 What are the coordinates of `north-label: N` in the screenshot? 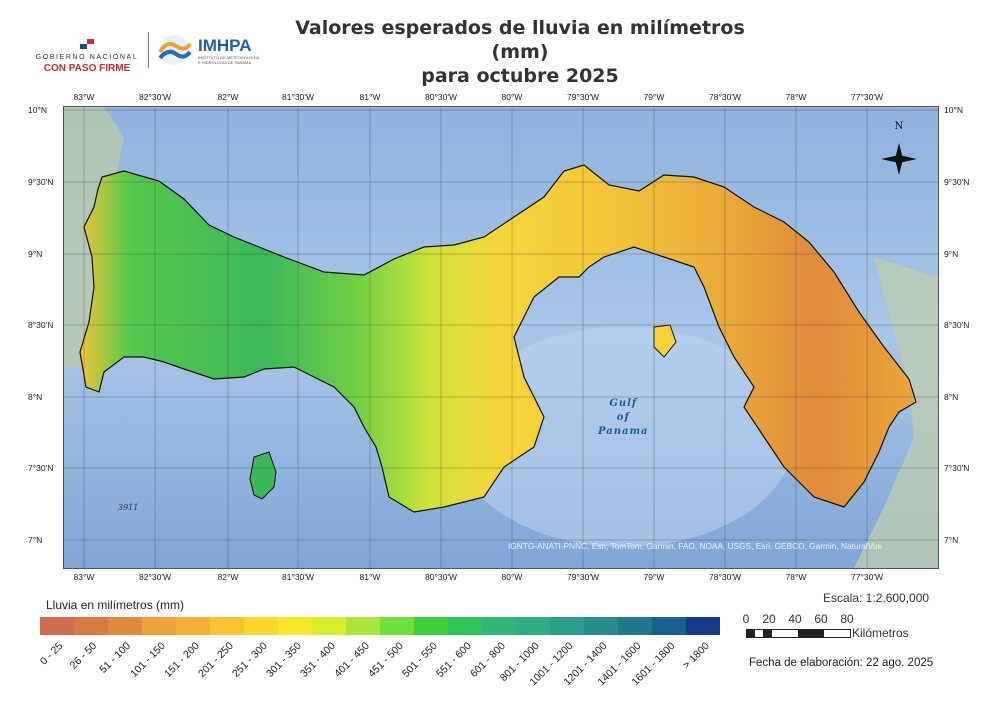 It's located at (899, 126).